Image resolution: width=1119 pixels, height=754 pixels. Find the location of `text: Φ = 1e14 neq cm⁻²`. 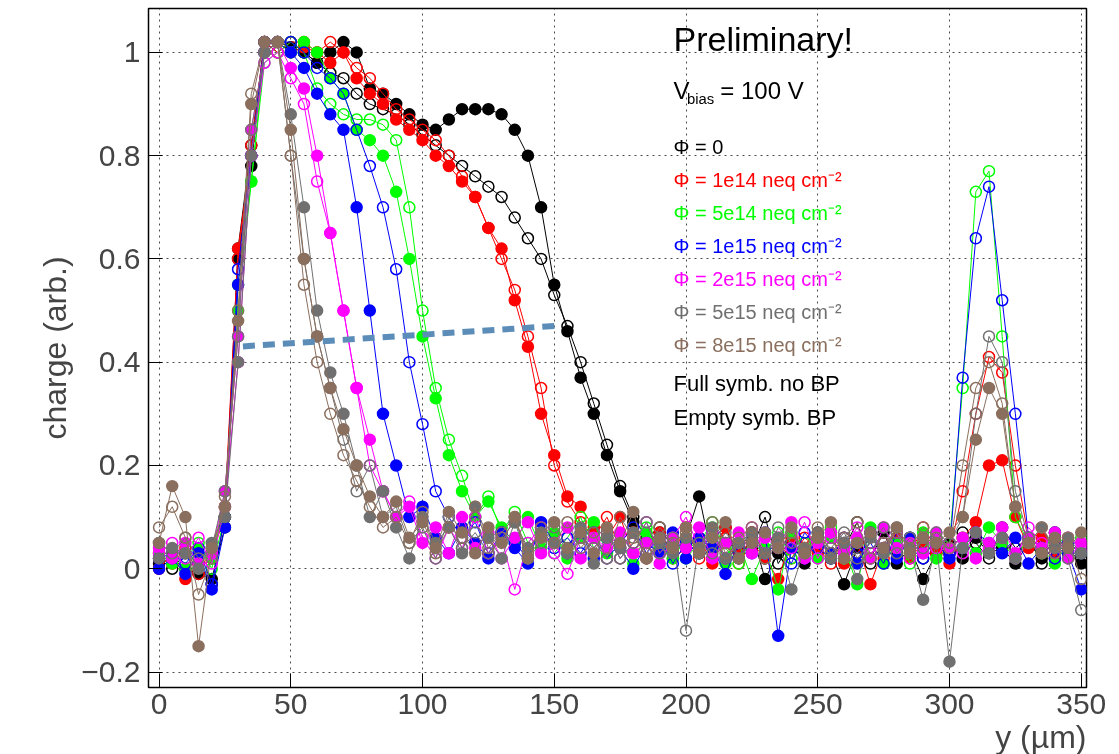

text: Φ = 1e14 neq cm⁻² is located at coordinates (757, 179).